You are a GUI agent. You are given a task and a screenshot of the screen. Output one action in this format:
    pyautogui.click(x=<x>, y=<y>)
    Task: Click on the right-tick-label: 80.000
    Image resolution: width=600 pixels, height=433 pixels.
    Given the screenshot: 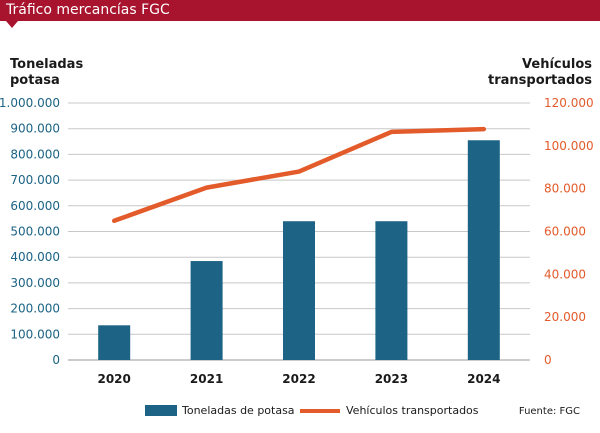 What is the action you would take?
    pyautogui.click(x=565, y=189)
    